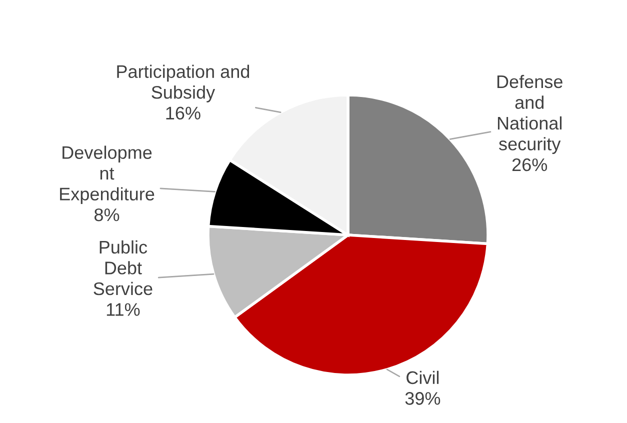 The image size is (627, 423). What do you see at coordinates (123, 268) in the screenshot?
I see `slice-label: Public Debt Service` at bounding box center [123, 268].